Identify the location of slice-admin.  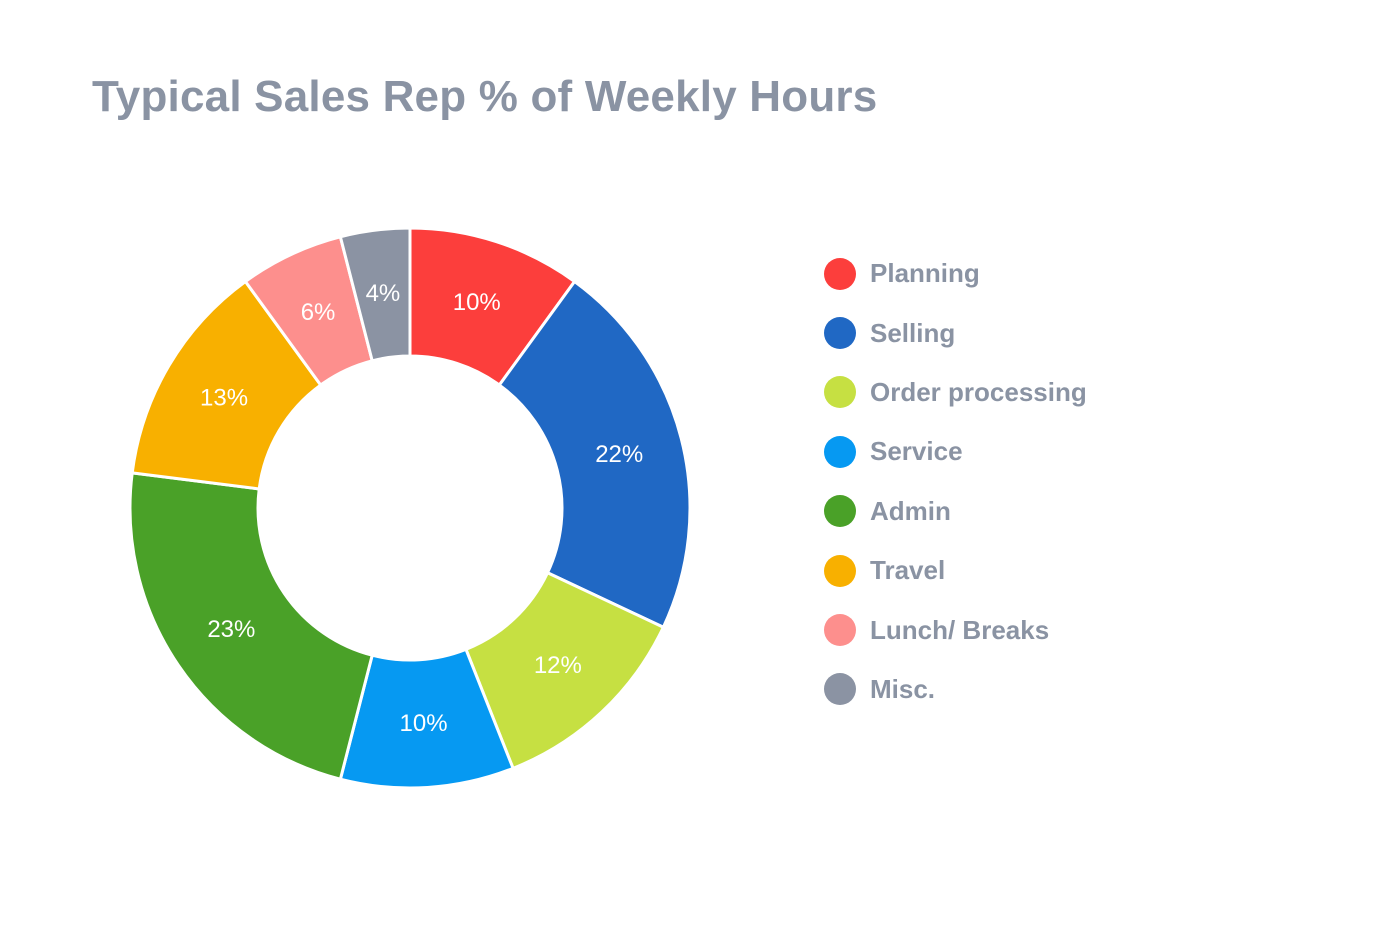
(251, 626).